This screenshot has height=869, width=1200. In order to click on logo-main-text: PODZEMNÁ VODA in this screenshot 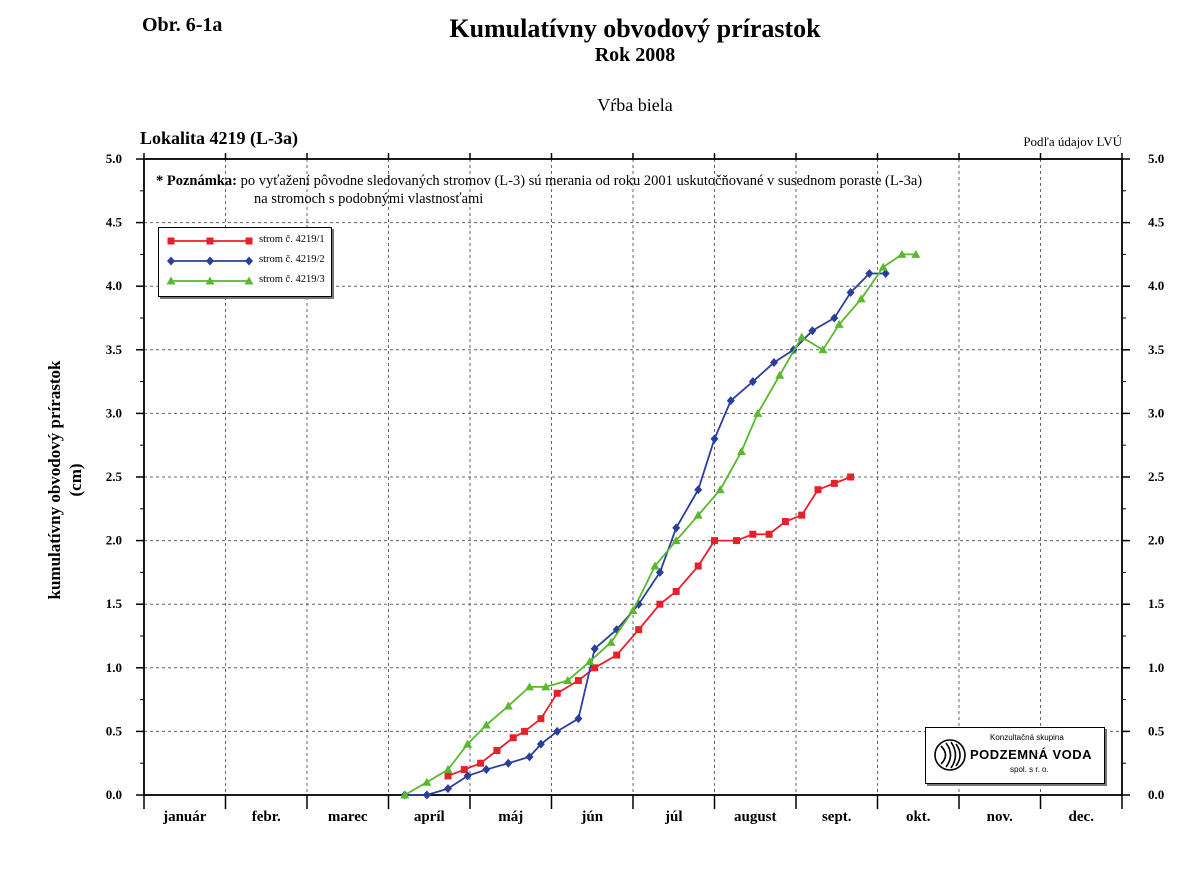, I will do `click(1031, 754)`.